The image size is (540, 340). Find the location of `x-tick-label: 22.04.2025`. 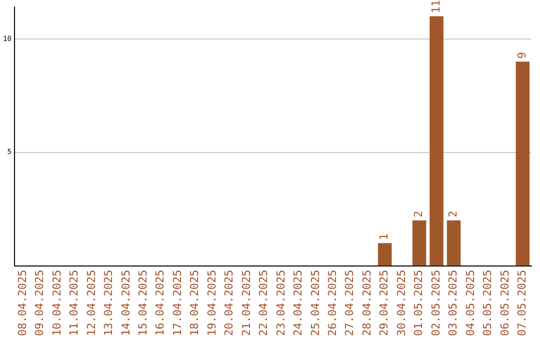

x-tick-label: 22.04.2025 is located at coordinates (263, 303).